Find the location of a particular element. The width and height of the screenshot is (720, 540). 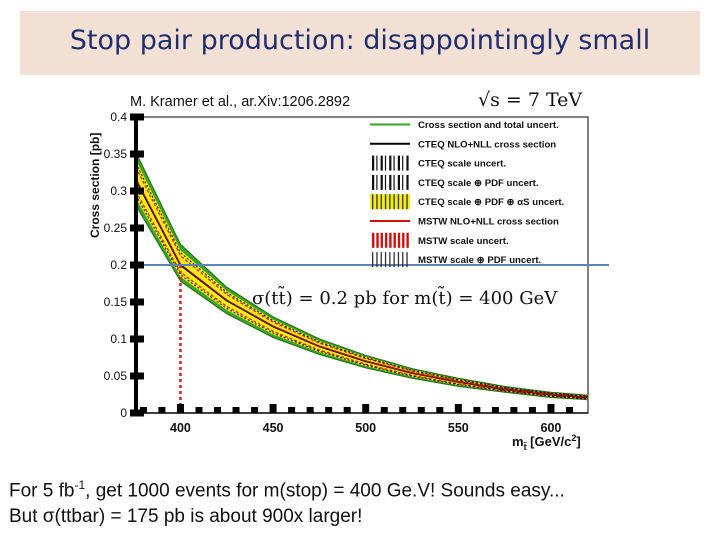

x-tick-label: 450 is located at coordinates (273, 428).